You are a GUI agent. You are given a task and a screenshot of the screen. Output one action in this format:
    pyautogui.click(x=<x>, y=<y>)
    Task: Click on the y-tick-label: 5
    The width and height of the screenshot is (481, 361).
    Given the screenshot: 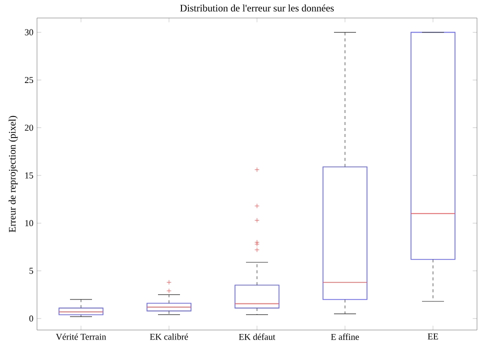 What is the action you would take?
    pyautogui.click(x=32, y=271)
    